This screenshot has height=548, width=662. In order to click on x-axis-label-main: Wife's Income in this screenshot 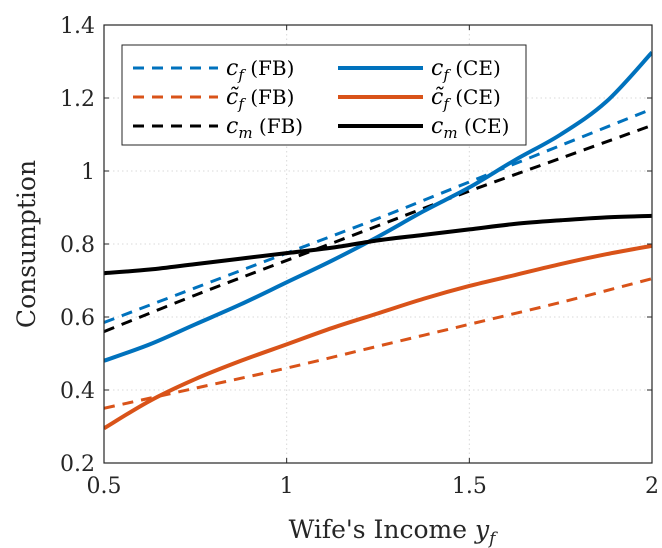, I will do `click(382, 529)`.